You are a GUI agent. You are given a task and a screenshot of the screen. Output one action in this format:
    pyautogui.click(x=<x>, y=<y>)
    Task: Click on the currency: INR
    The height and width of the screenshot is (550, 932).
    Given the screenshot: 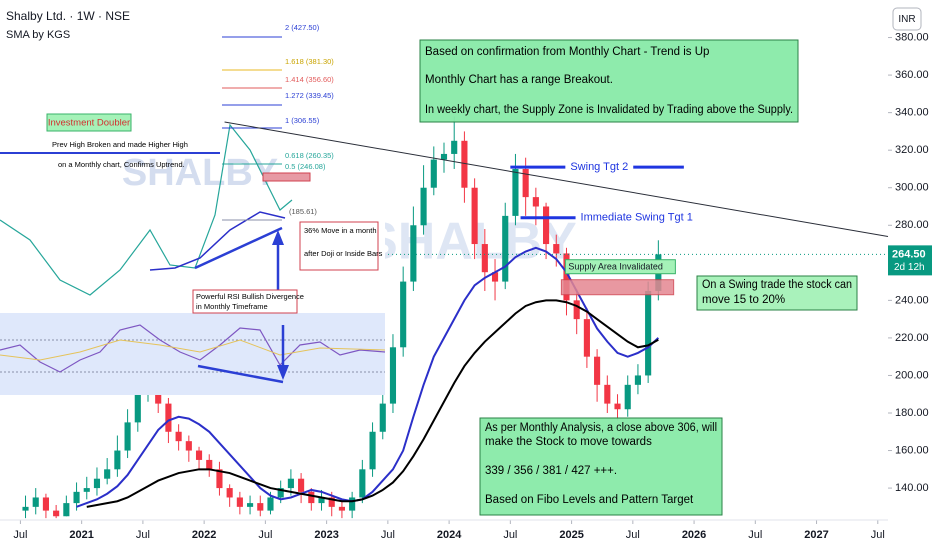 What is the action you would take?
    pyautogui.click(x=906, y=19)
    